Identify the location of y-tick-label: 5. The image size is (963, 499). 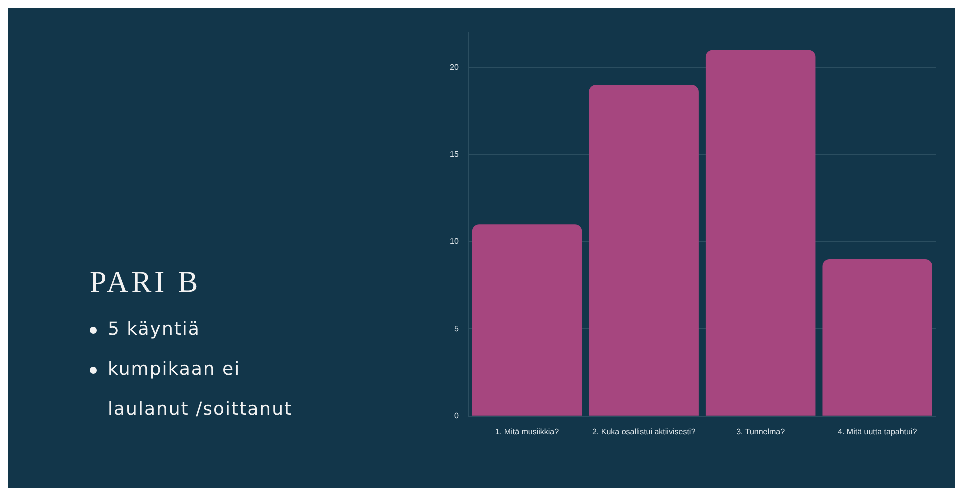
(457, 329).